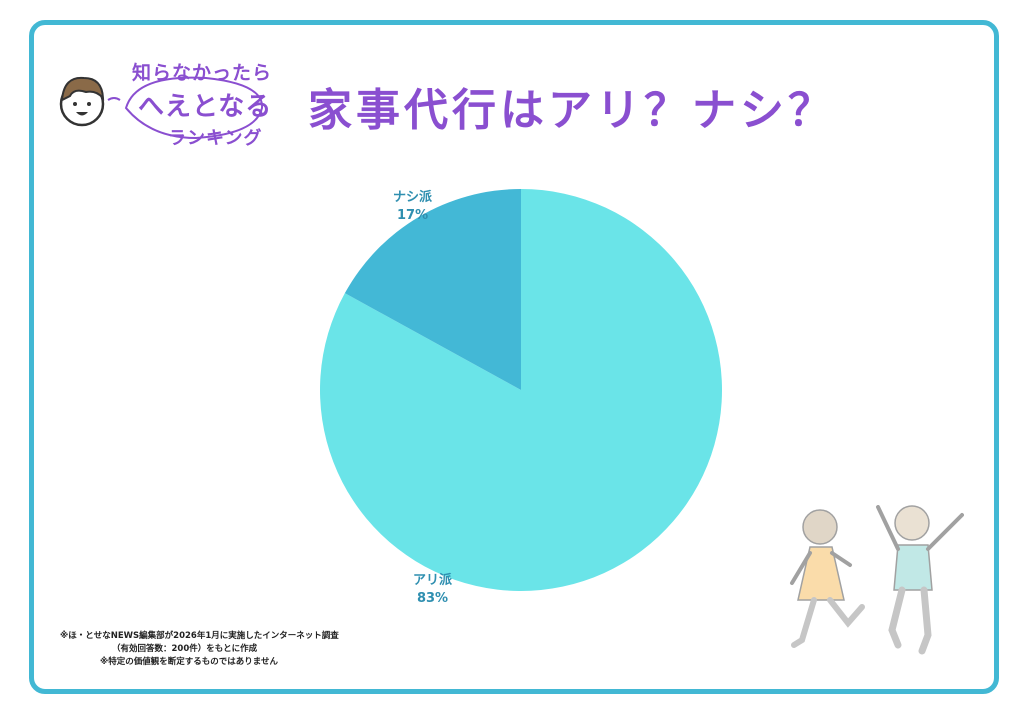  What do you see at coordinates (189, 662) in the screenshot?
I see `note-line-3: ※特定の価値観を断定するものではありません` at bounding box center [189, 662].